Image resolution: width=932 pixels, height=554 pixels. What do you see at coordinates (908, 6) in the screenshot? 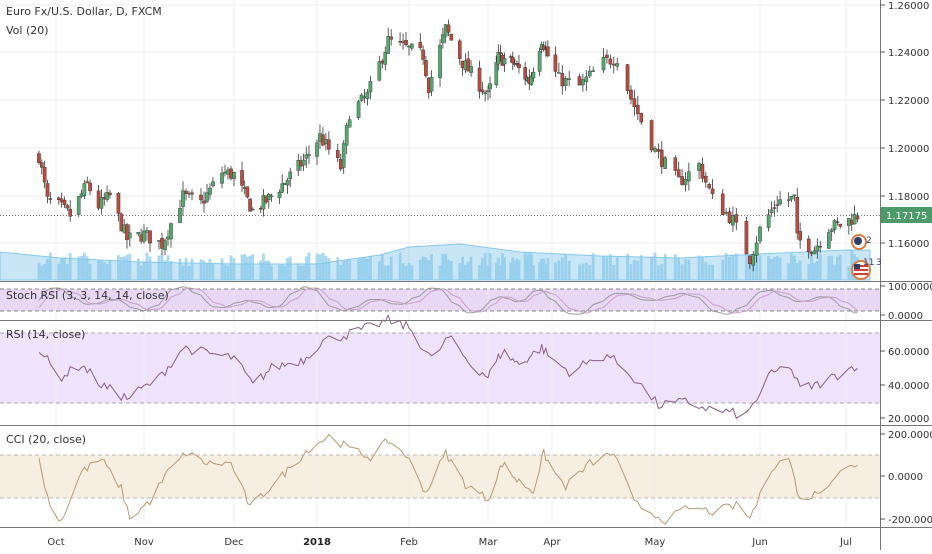
I see `price-tick-label: 1.26000` at bounding box center [908, 6].